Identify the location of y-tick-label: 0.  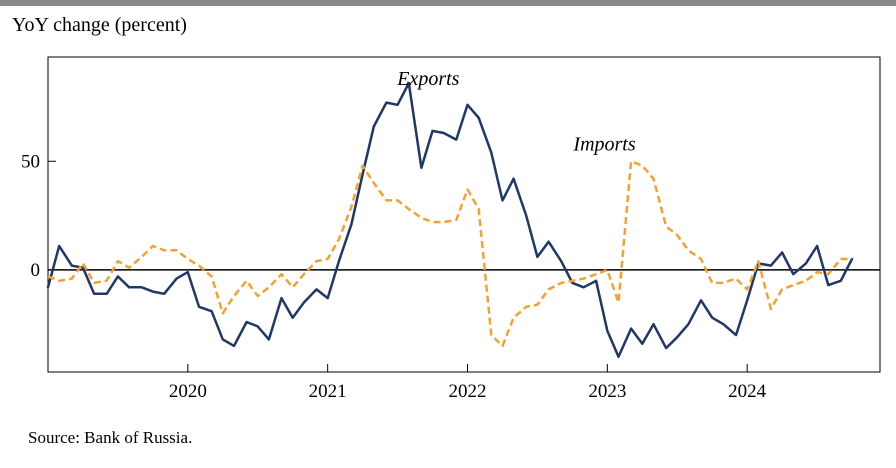
(36, 270).